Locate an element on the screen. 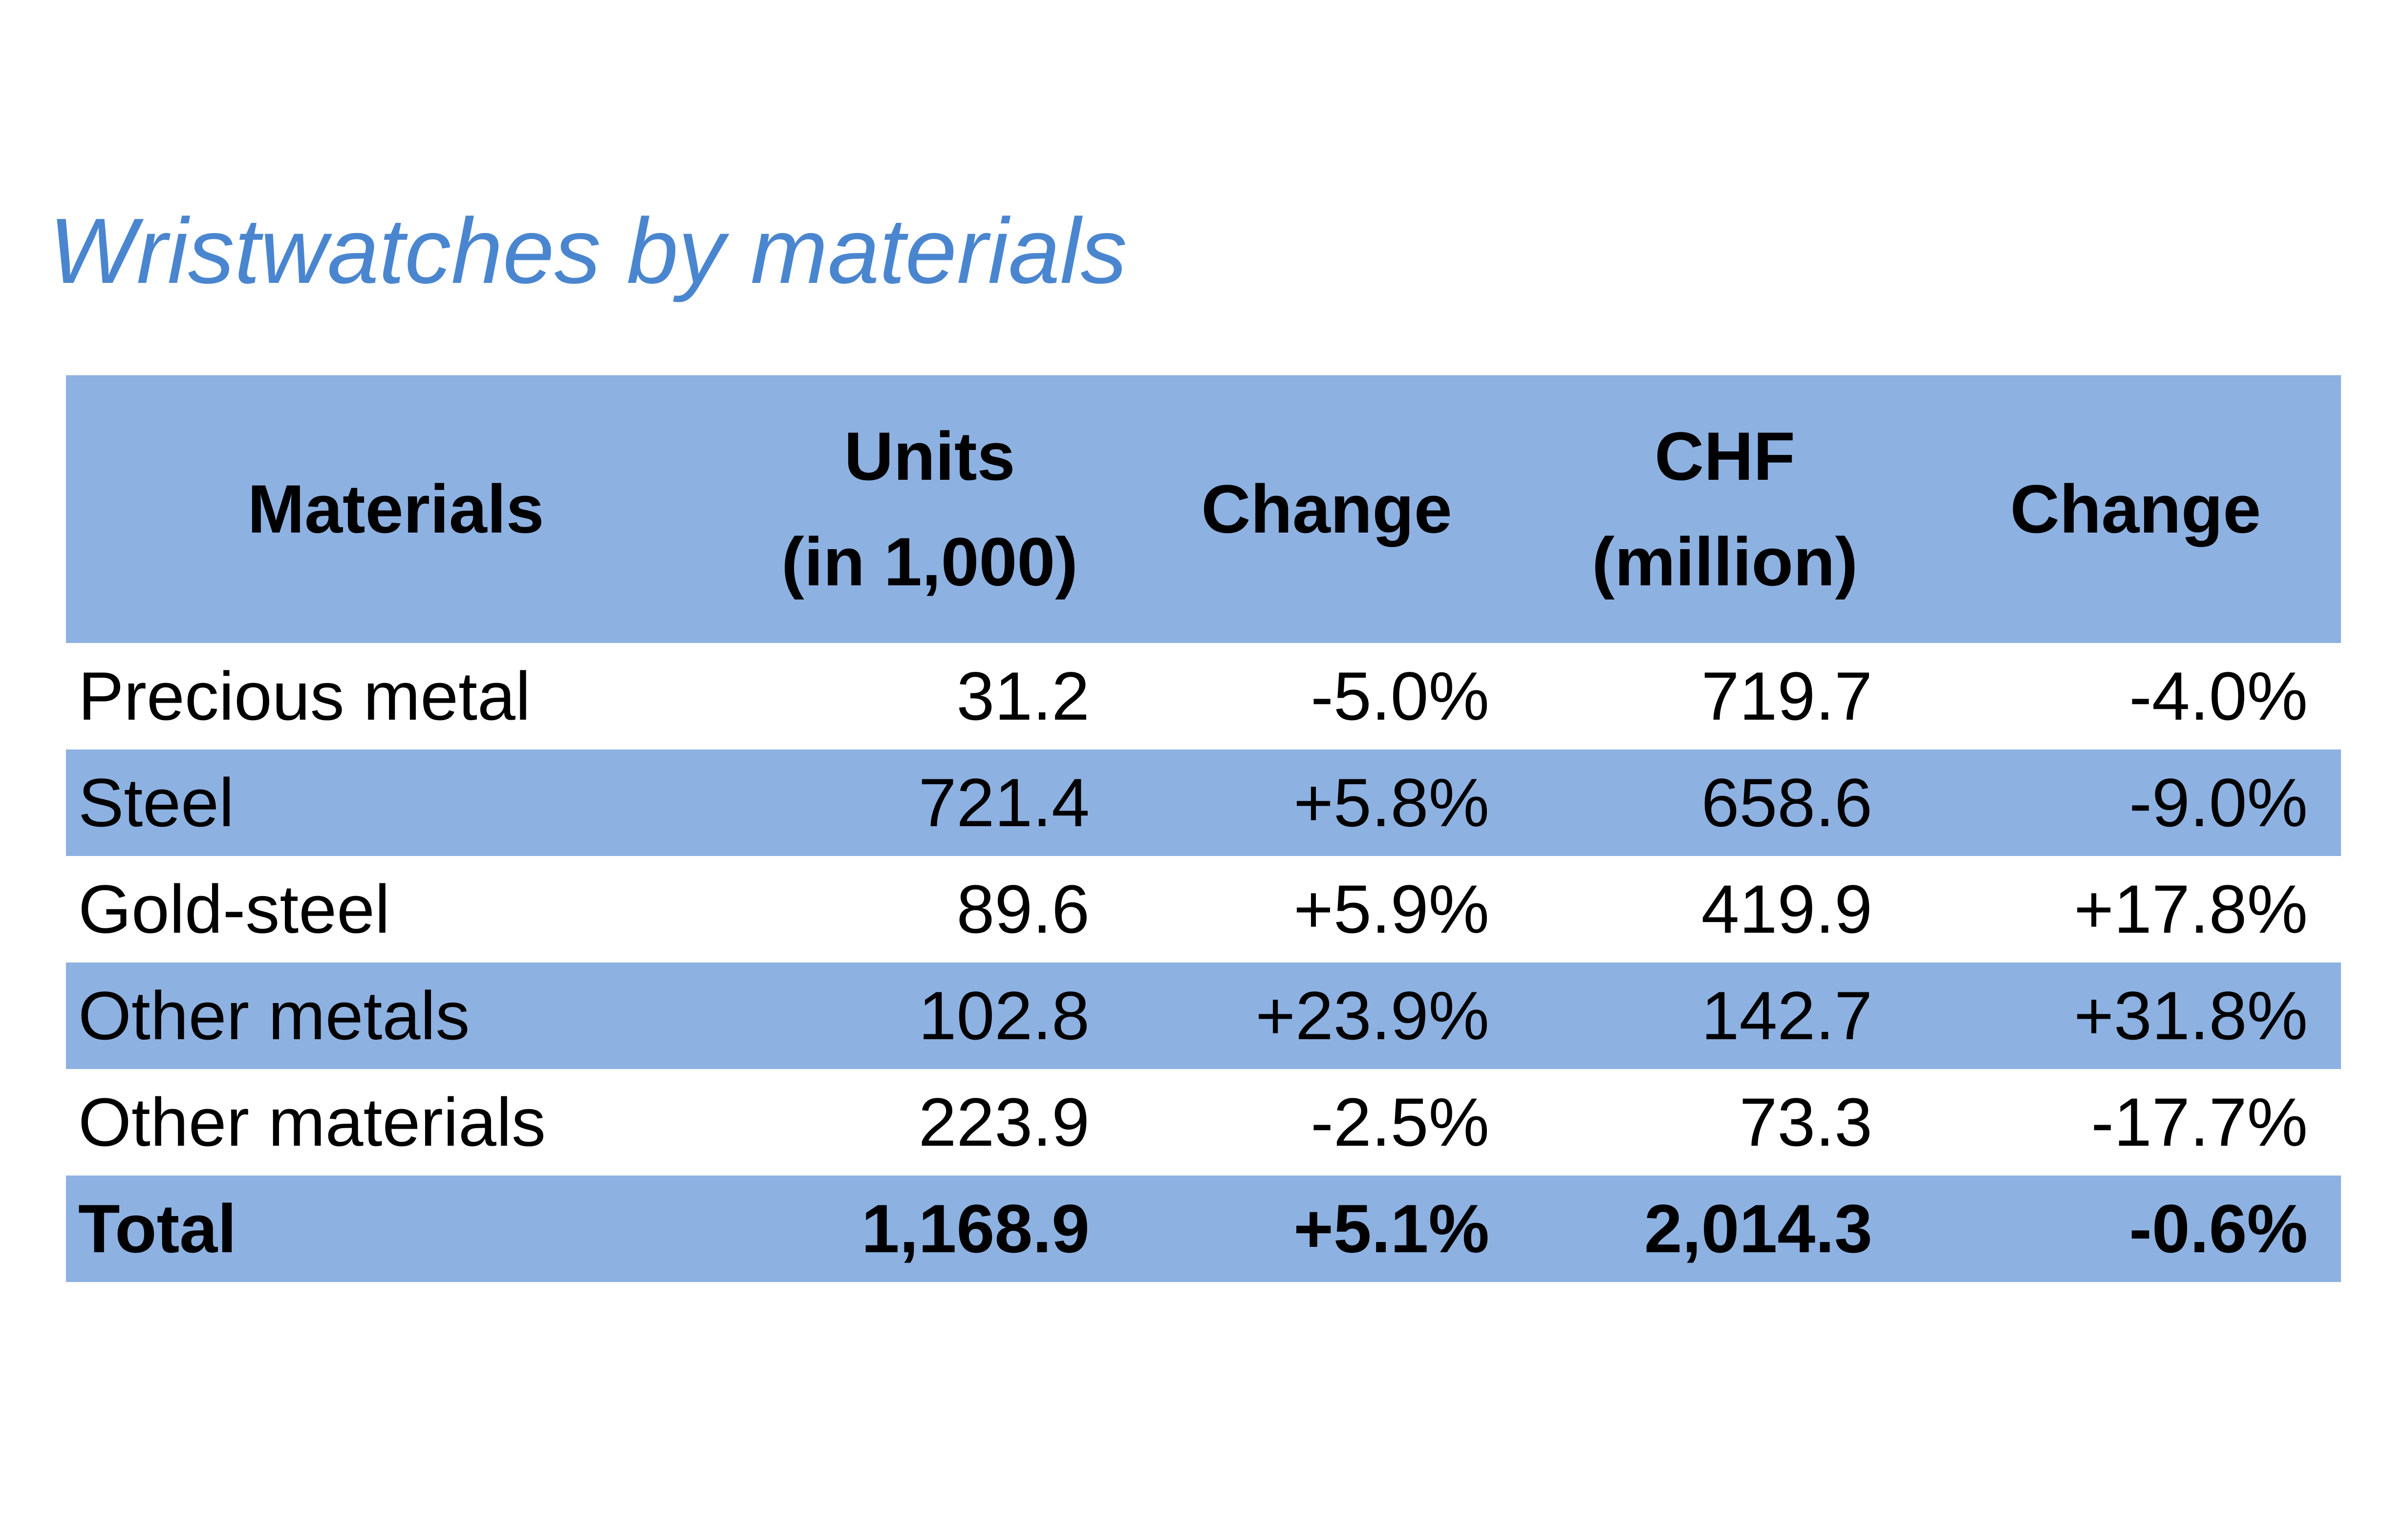  table-row-total: Total 1,168.9 +5.1% 2,014.3 -0.6% is located at coordinates (1203, 1229).